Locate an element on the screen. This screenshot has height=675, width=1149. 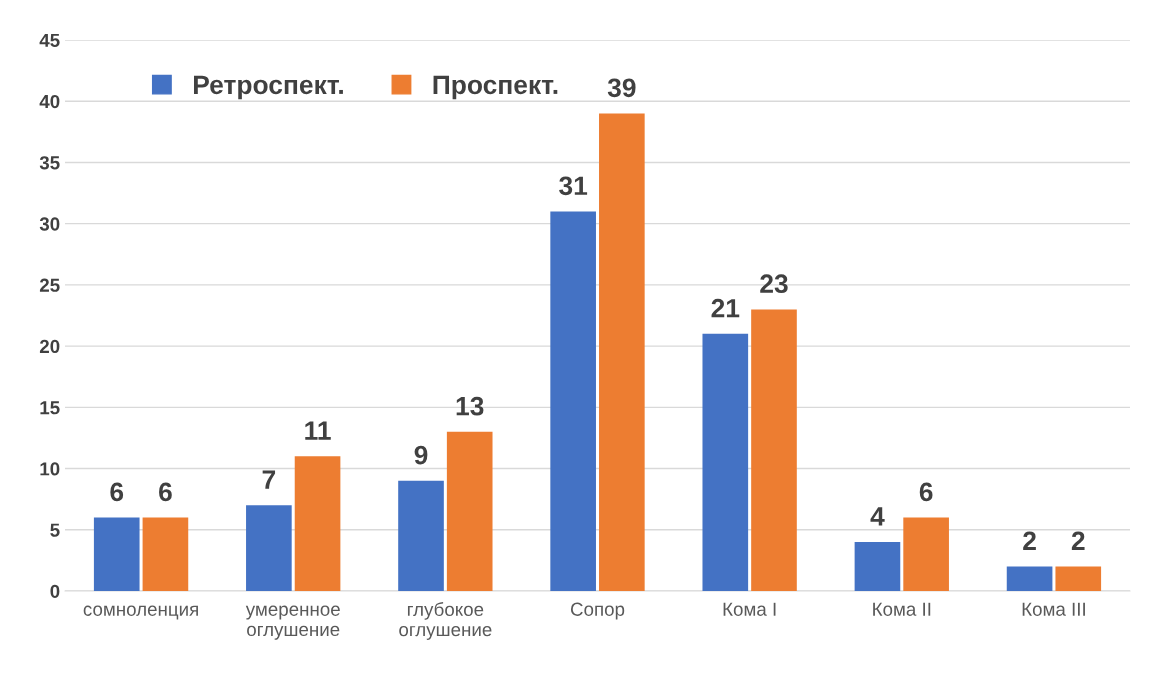
y-tick-label: 45 is located at coordinates (49, 40).